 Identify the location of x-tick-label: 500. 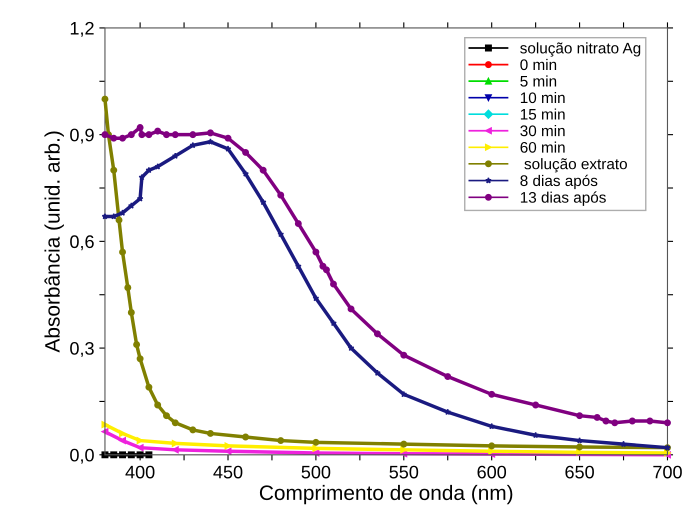
(316, 472).